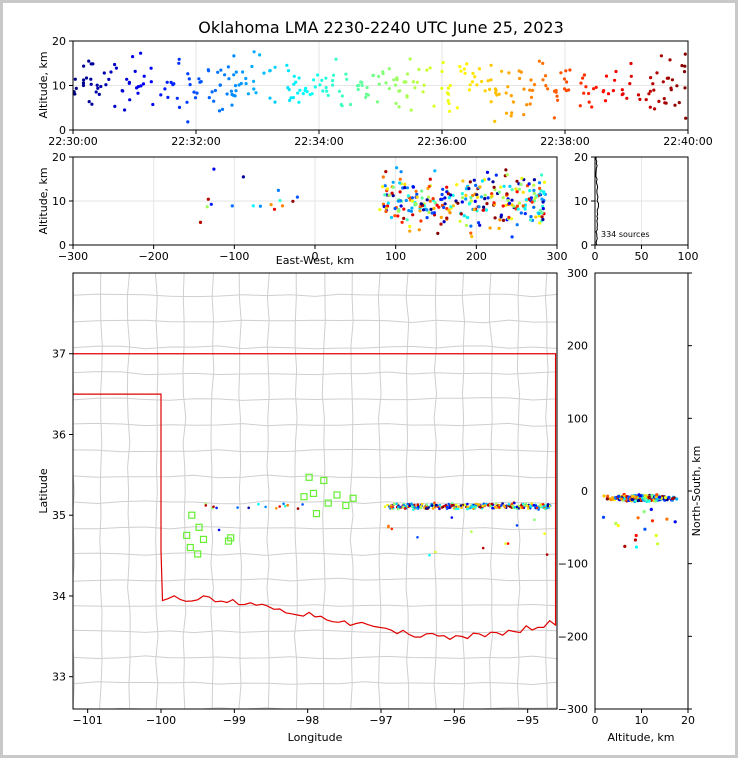  I want to click on county-border, so click(101, 491).